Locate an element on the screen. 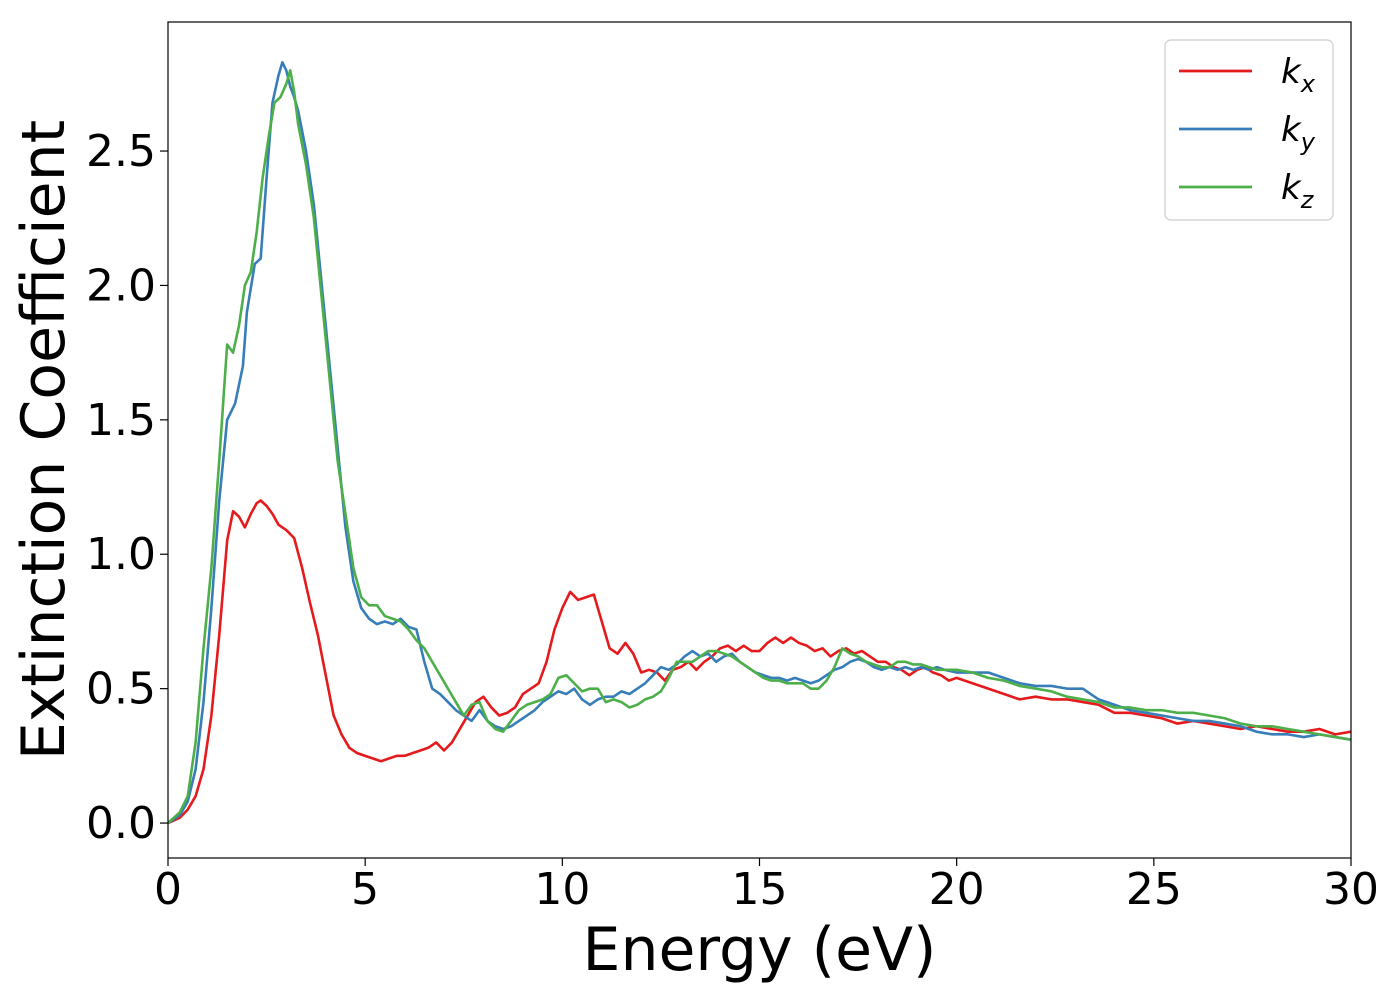 This screenshot has width=1400, height=1004. y-axis-title: Extinction Coefficient is located at coordinates (44, 440).